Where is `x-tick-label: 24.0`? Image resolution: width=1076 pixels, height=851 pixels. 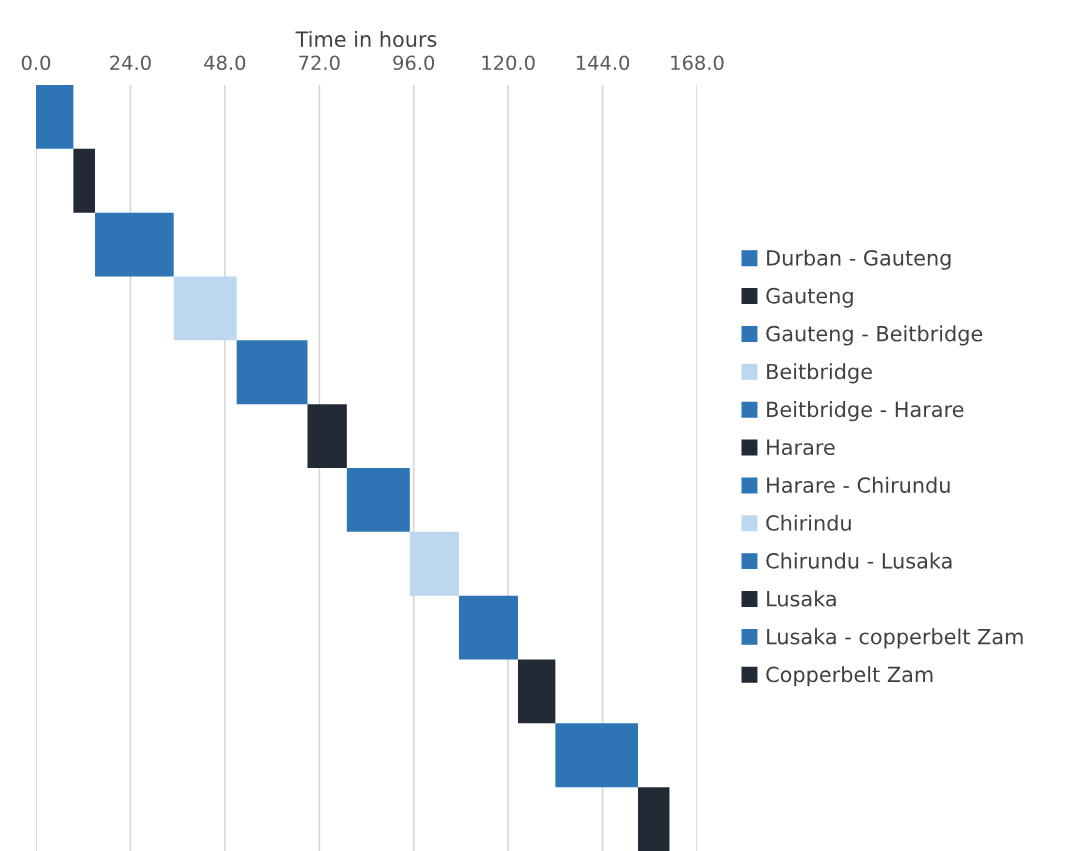 x-tick-label: 24.0 is located at coordinates (130, 63).